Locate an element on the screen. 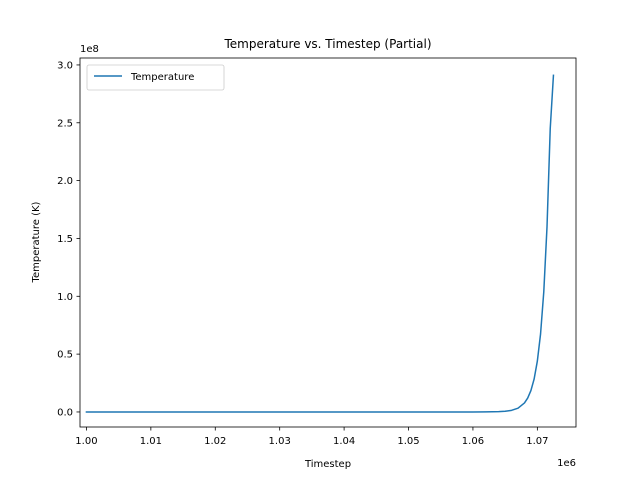 The width and height of the screenshot is (640, 480). legend: Temperature is located at coordinates (155, 77).